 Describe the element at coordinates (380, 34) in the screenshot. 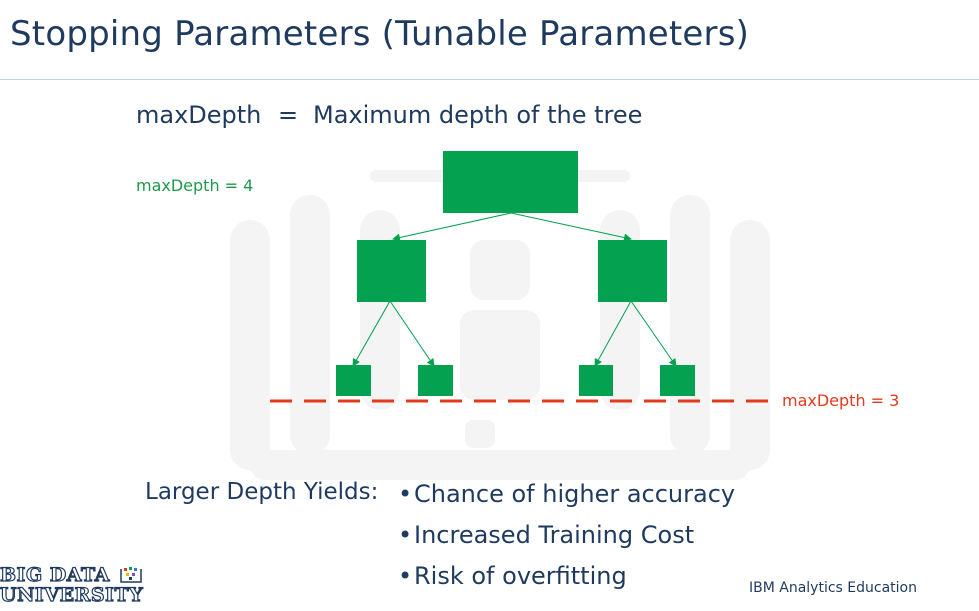

I see `slide-title: Stopping Parameters (Tunable Parameters)` at that location.